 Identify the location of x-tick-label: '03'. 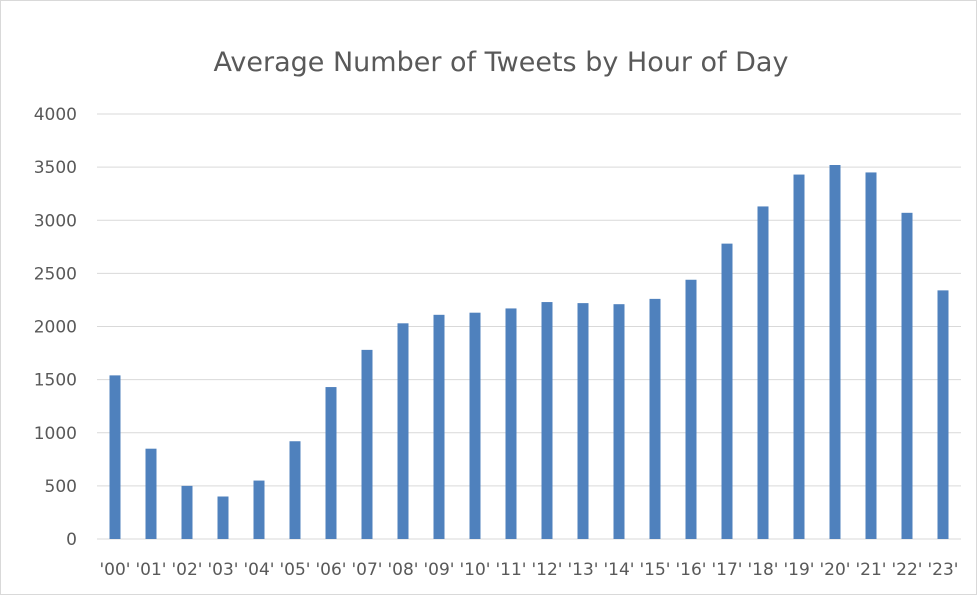
(223, 570).